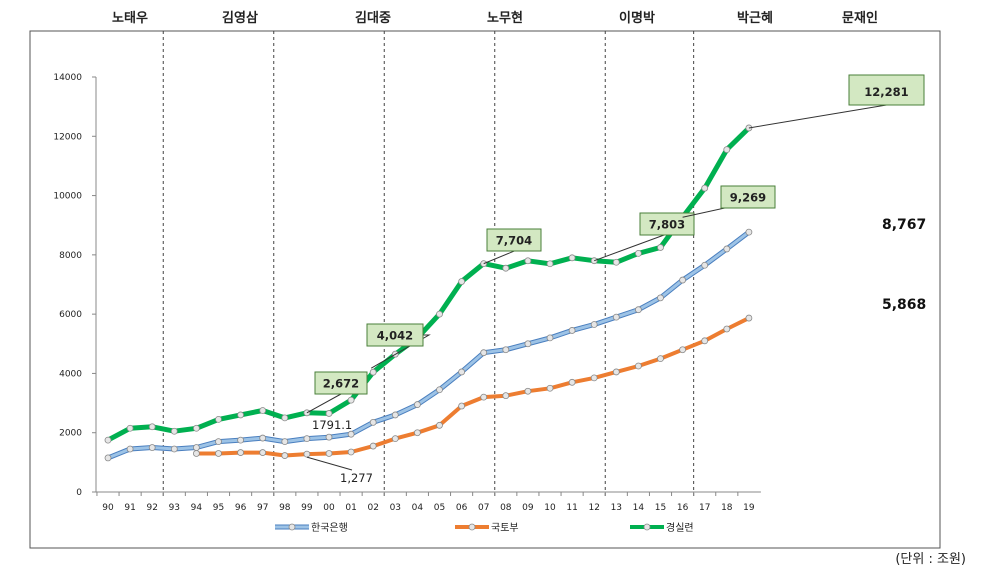  What do you see at coordinates (311, 528) in the screenshot?
I see `legend-item-0: 한국은행` at bounding box center [311, 528].